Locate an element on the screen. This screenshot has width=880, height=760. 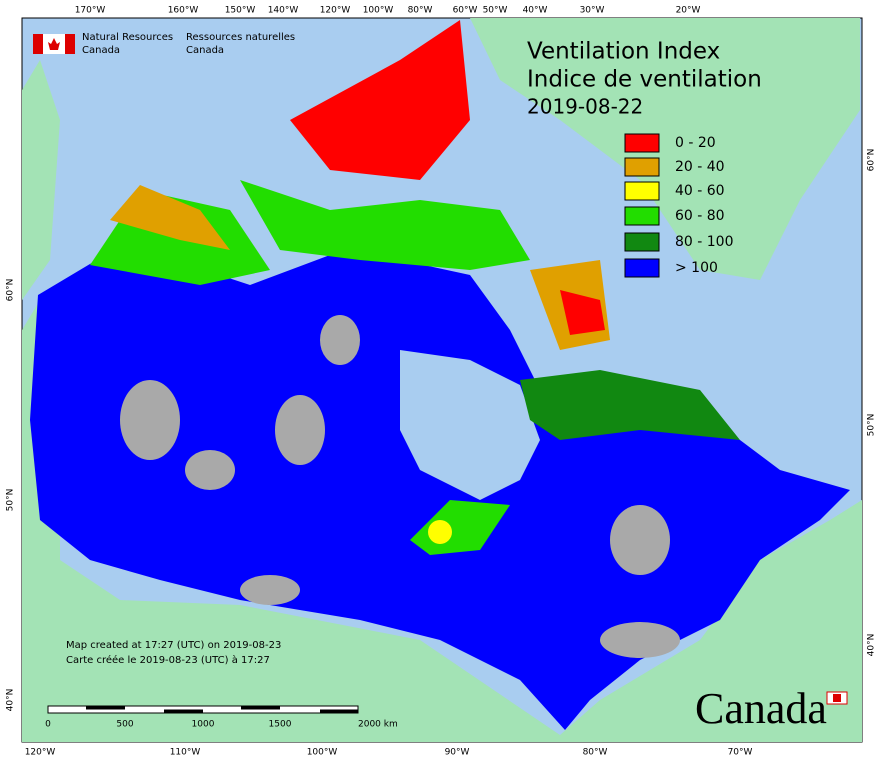
graticule-label: 110°W is located at coordinates (185, 753).